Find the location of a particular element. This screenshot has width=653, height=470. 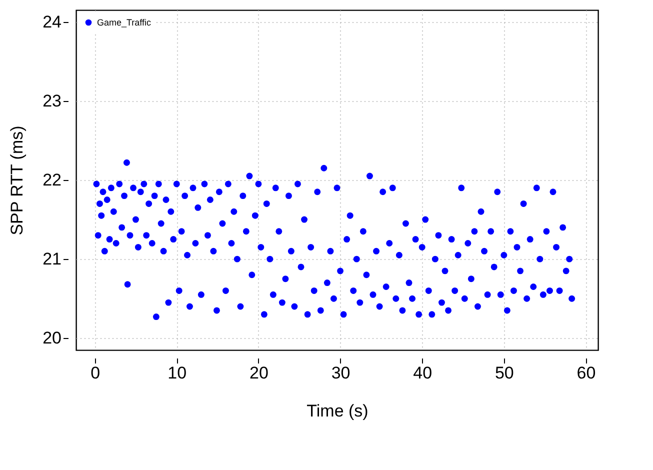

y-tick-label: 21 is located at coordinates (52, 259).